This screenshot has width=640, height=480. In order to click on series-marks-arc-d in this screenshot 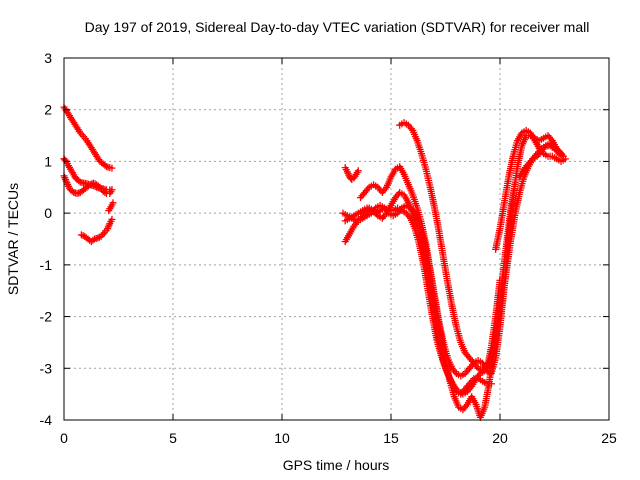, I will do `click(96, 230)`.